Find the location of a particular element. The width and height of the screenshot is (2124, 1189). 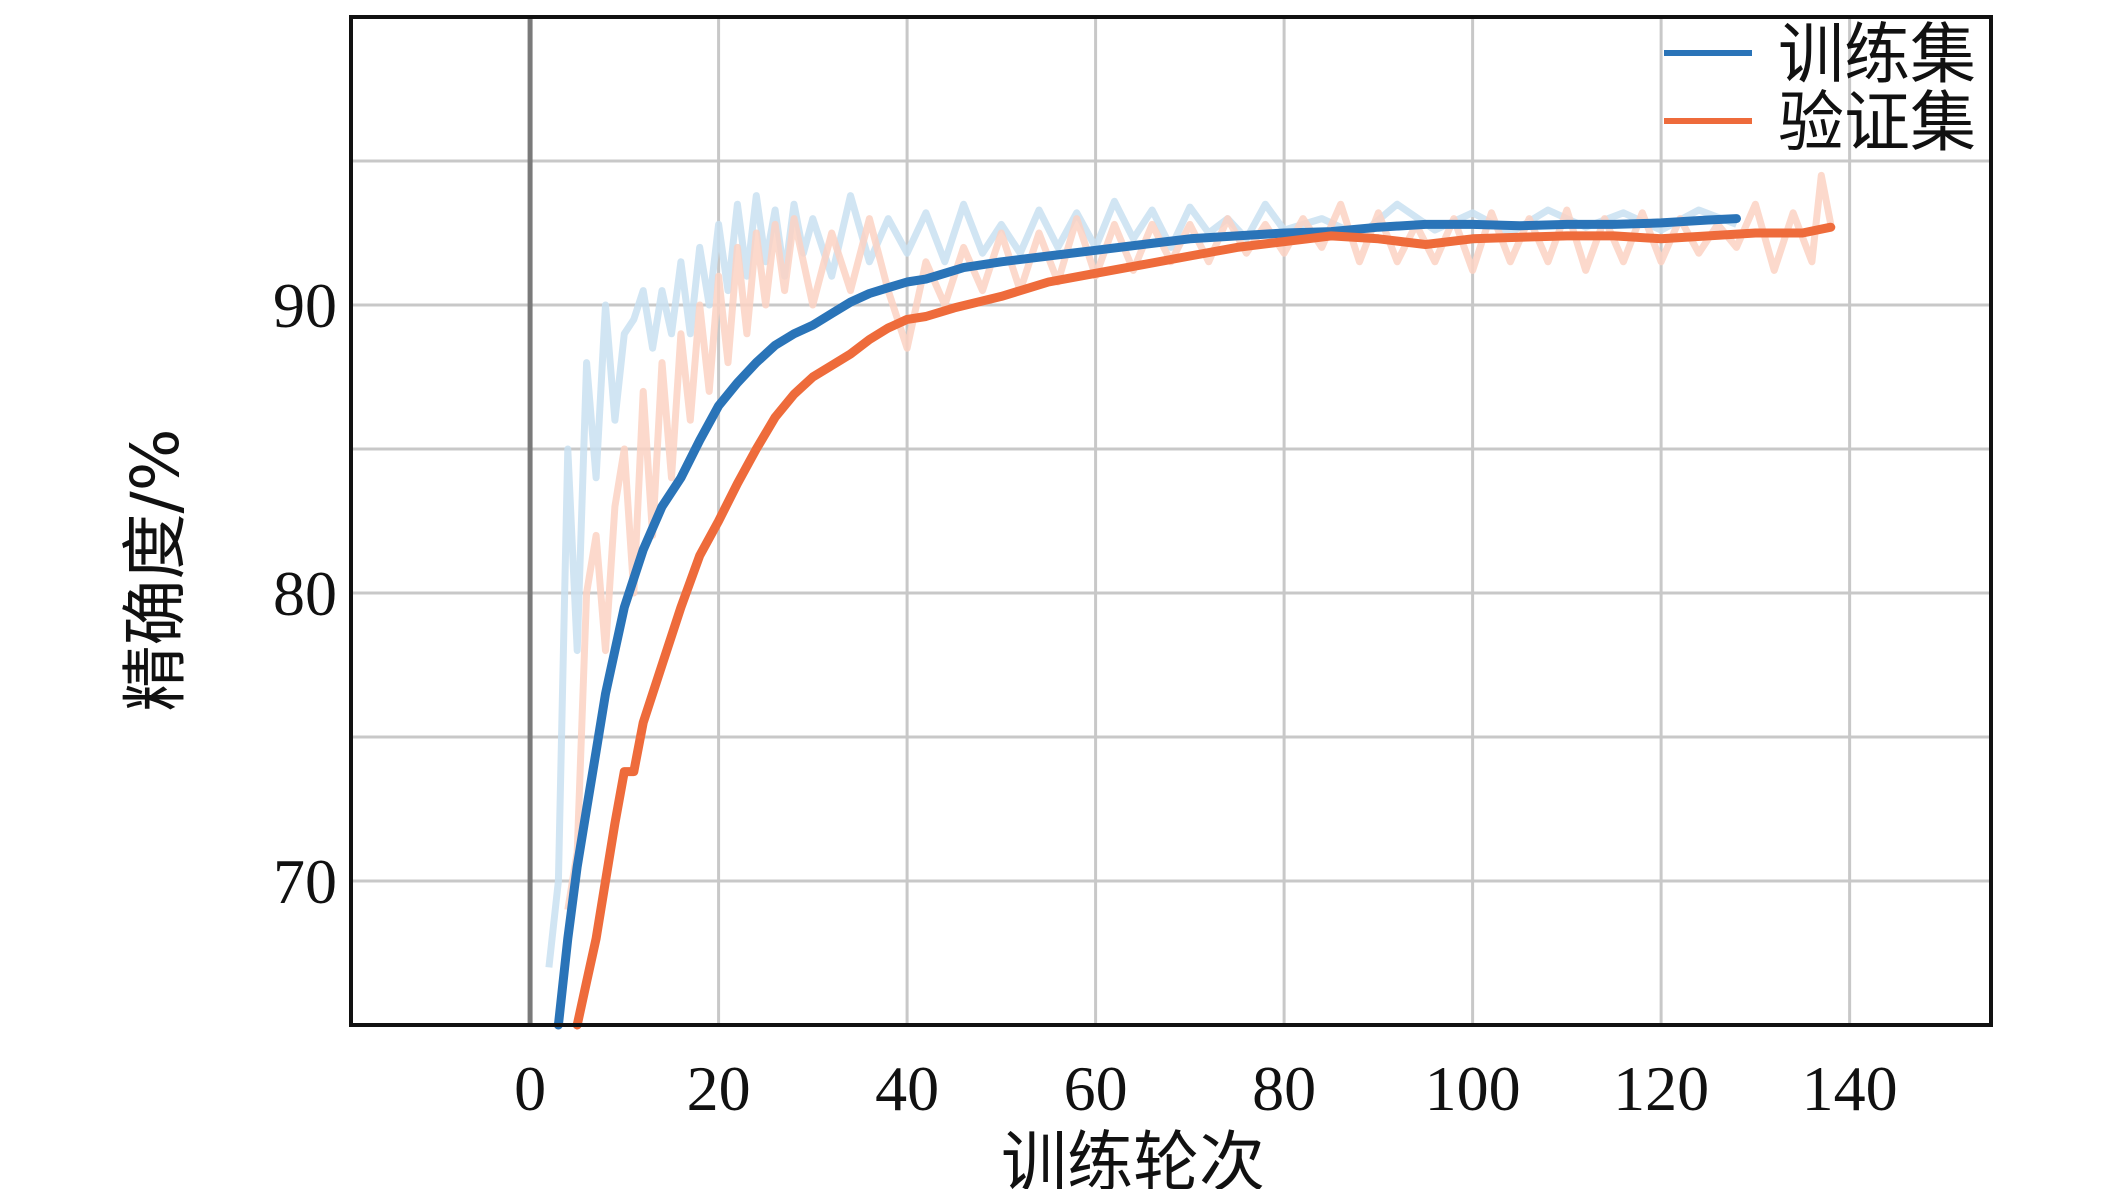

legend: 训练集 验证集 is located at coordinates (1820, 88).